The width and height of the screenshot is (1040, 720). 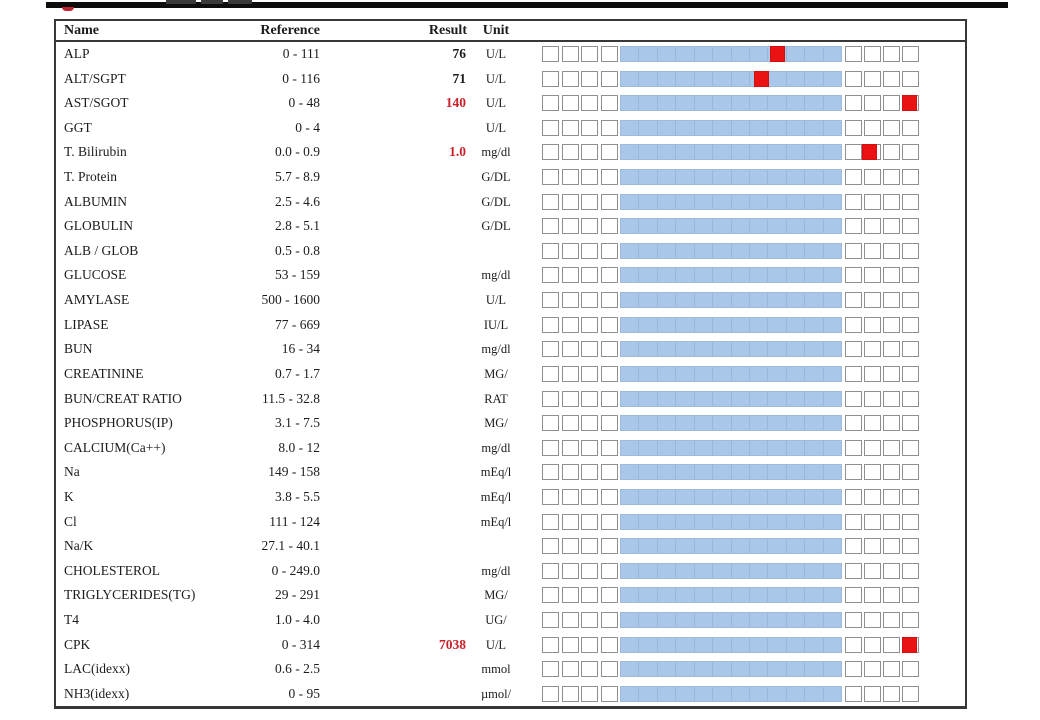 I want to click on reference-range: 111 - 124, so click(x=294, y=521).